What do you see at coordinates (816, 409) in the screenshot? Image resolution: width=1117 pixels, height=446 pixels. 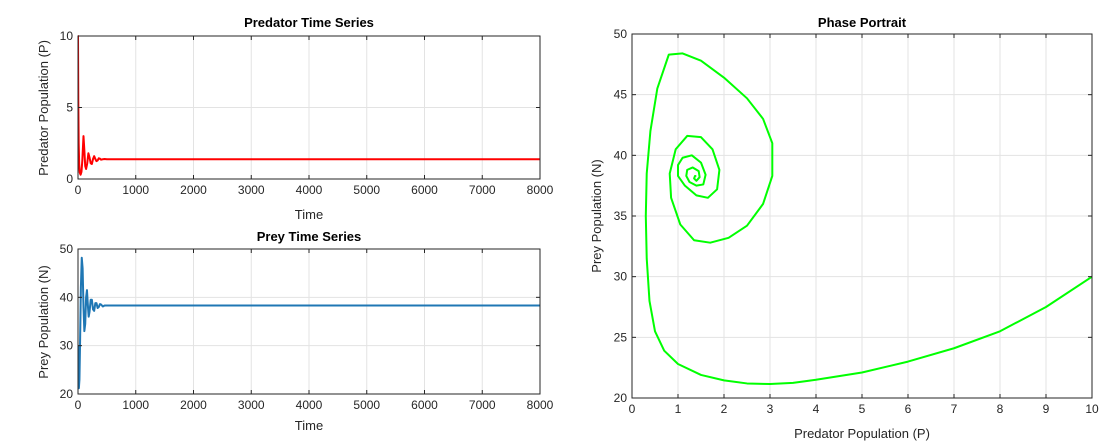 I see `phase-x-tick-label: 4` at bounding box center [816, 409].